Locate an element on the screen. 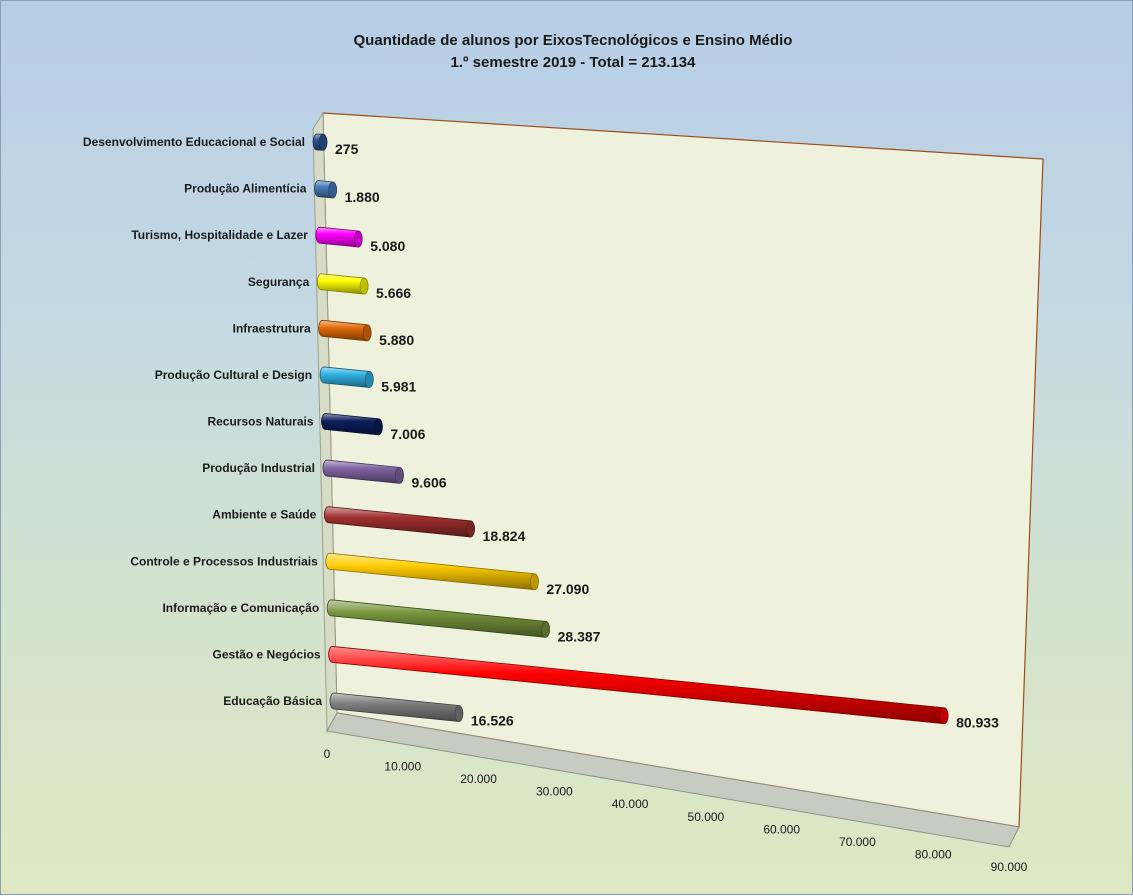 Image resolution: width=1133 pixels, height=896 pixels. plot-floor is located at coordinates (673, 780).